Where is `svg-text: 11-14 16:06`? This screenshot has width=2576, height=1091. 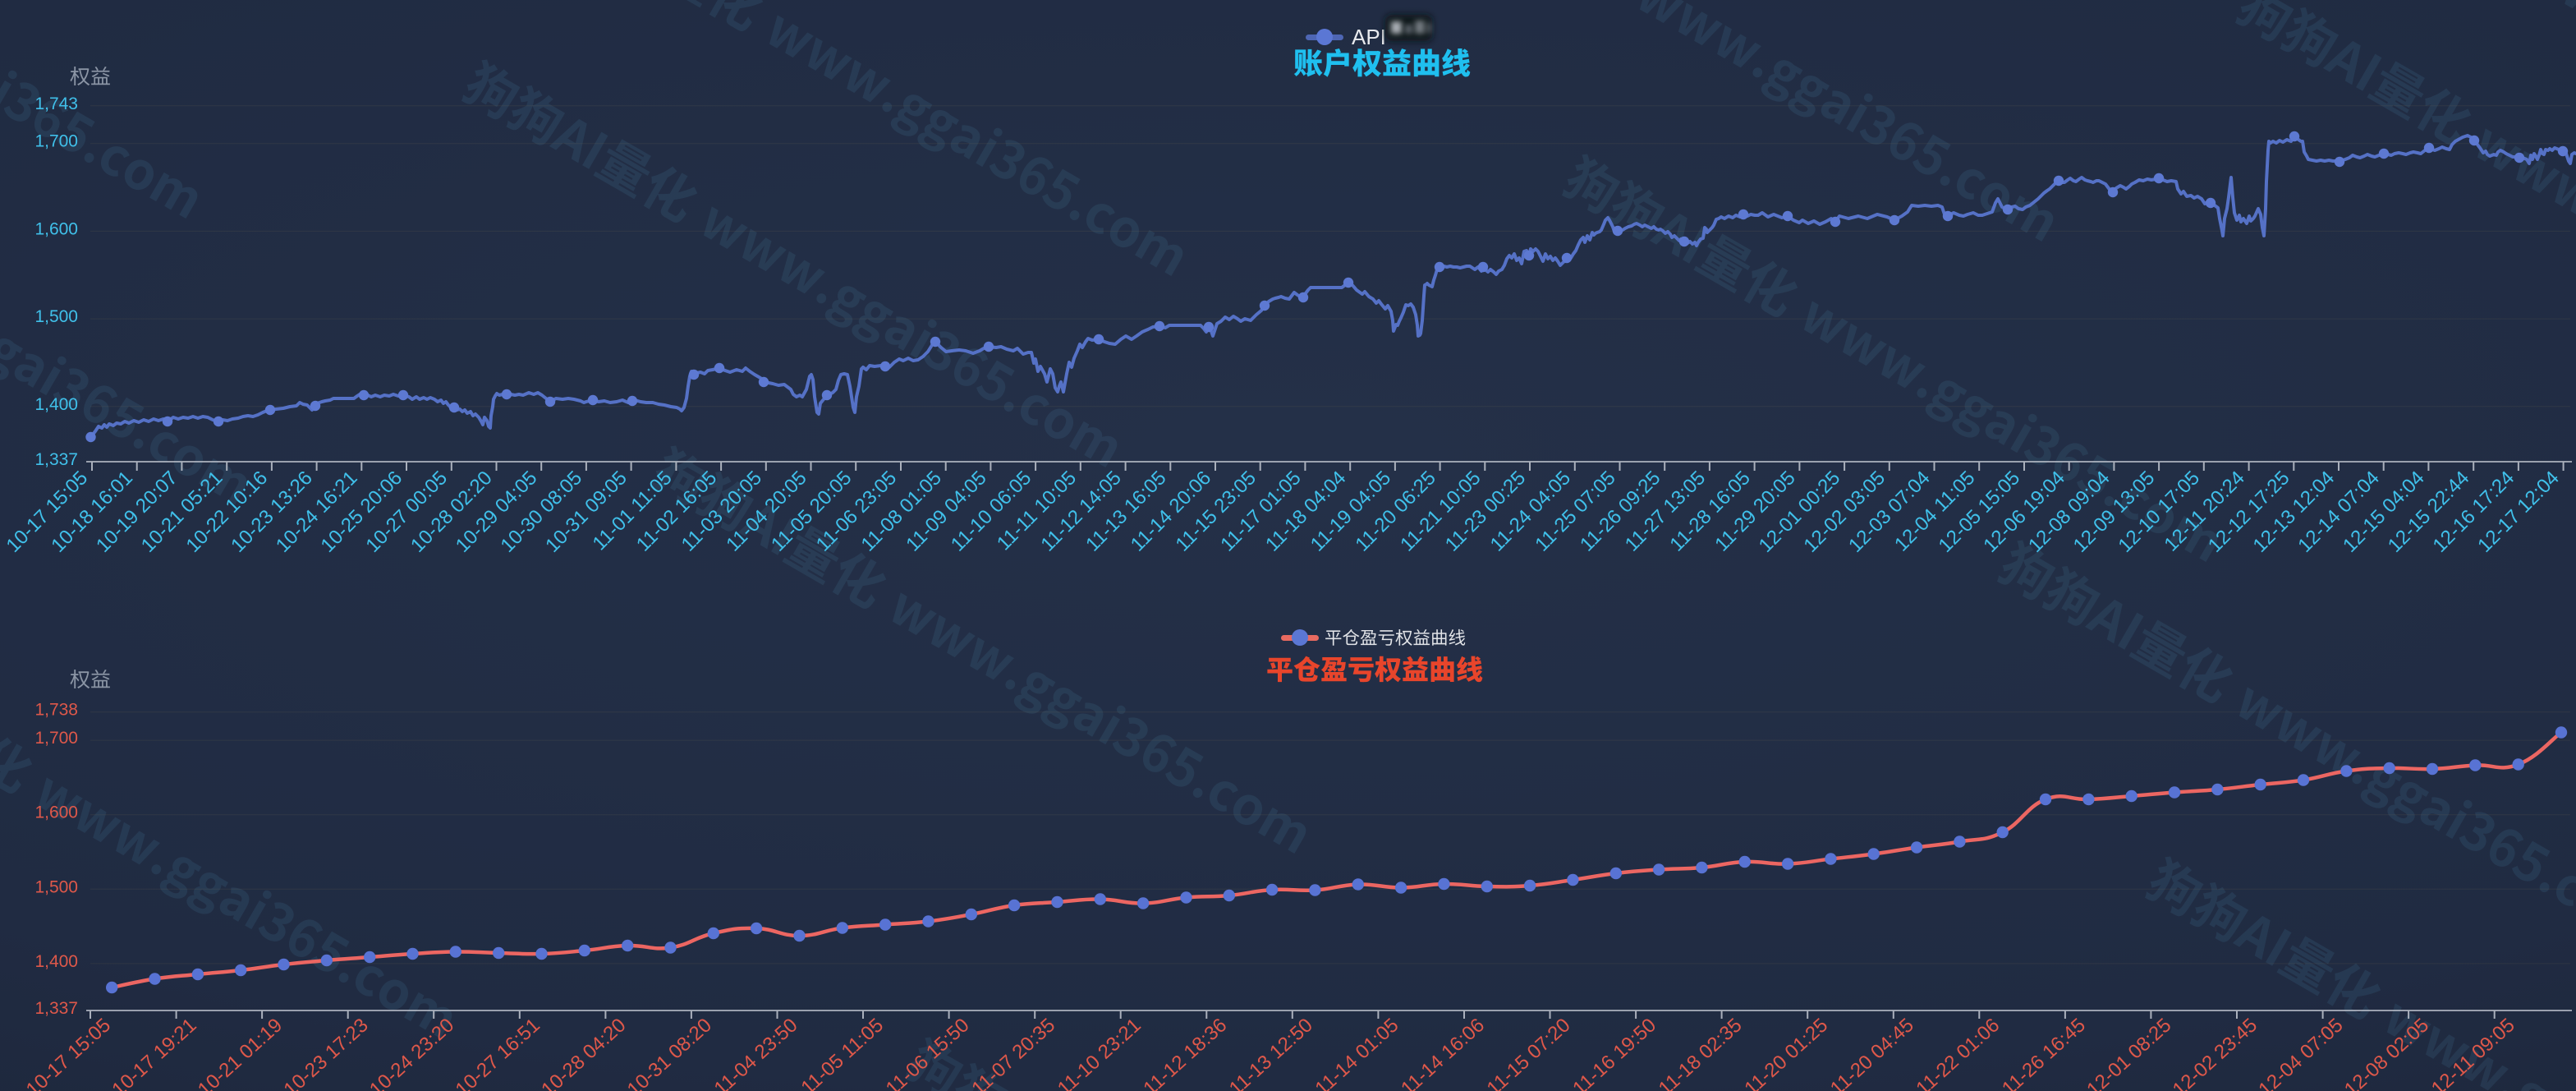 svg-text: 11-14 16:06 is located at coordinates (1443, 1052).